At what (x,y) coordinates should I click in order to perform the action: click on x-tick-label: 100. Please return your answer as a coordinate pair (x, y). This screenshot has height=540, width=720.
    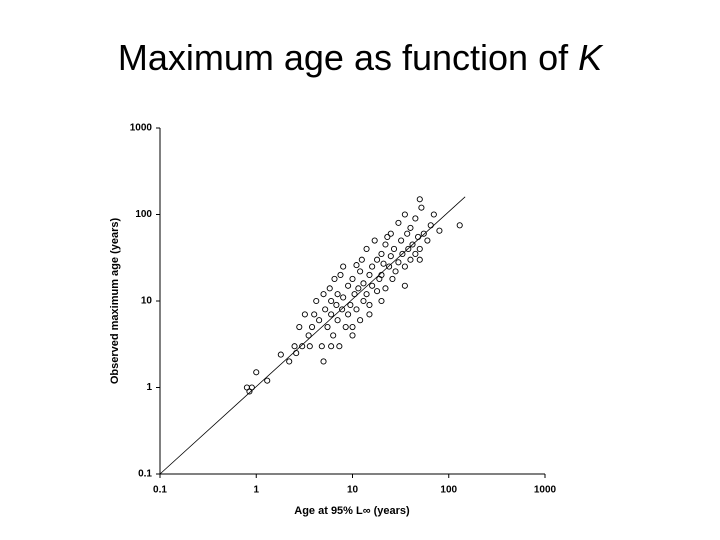
    Looking at the image, I should click on (448, 490).